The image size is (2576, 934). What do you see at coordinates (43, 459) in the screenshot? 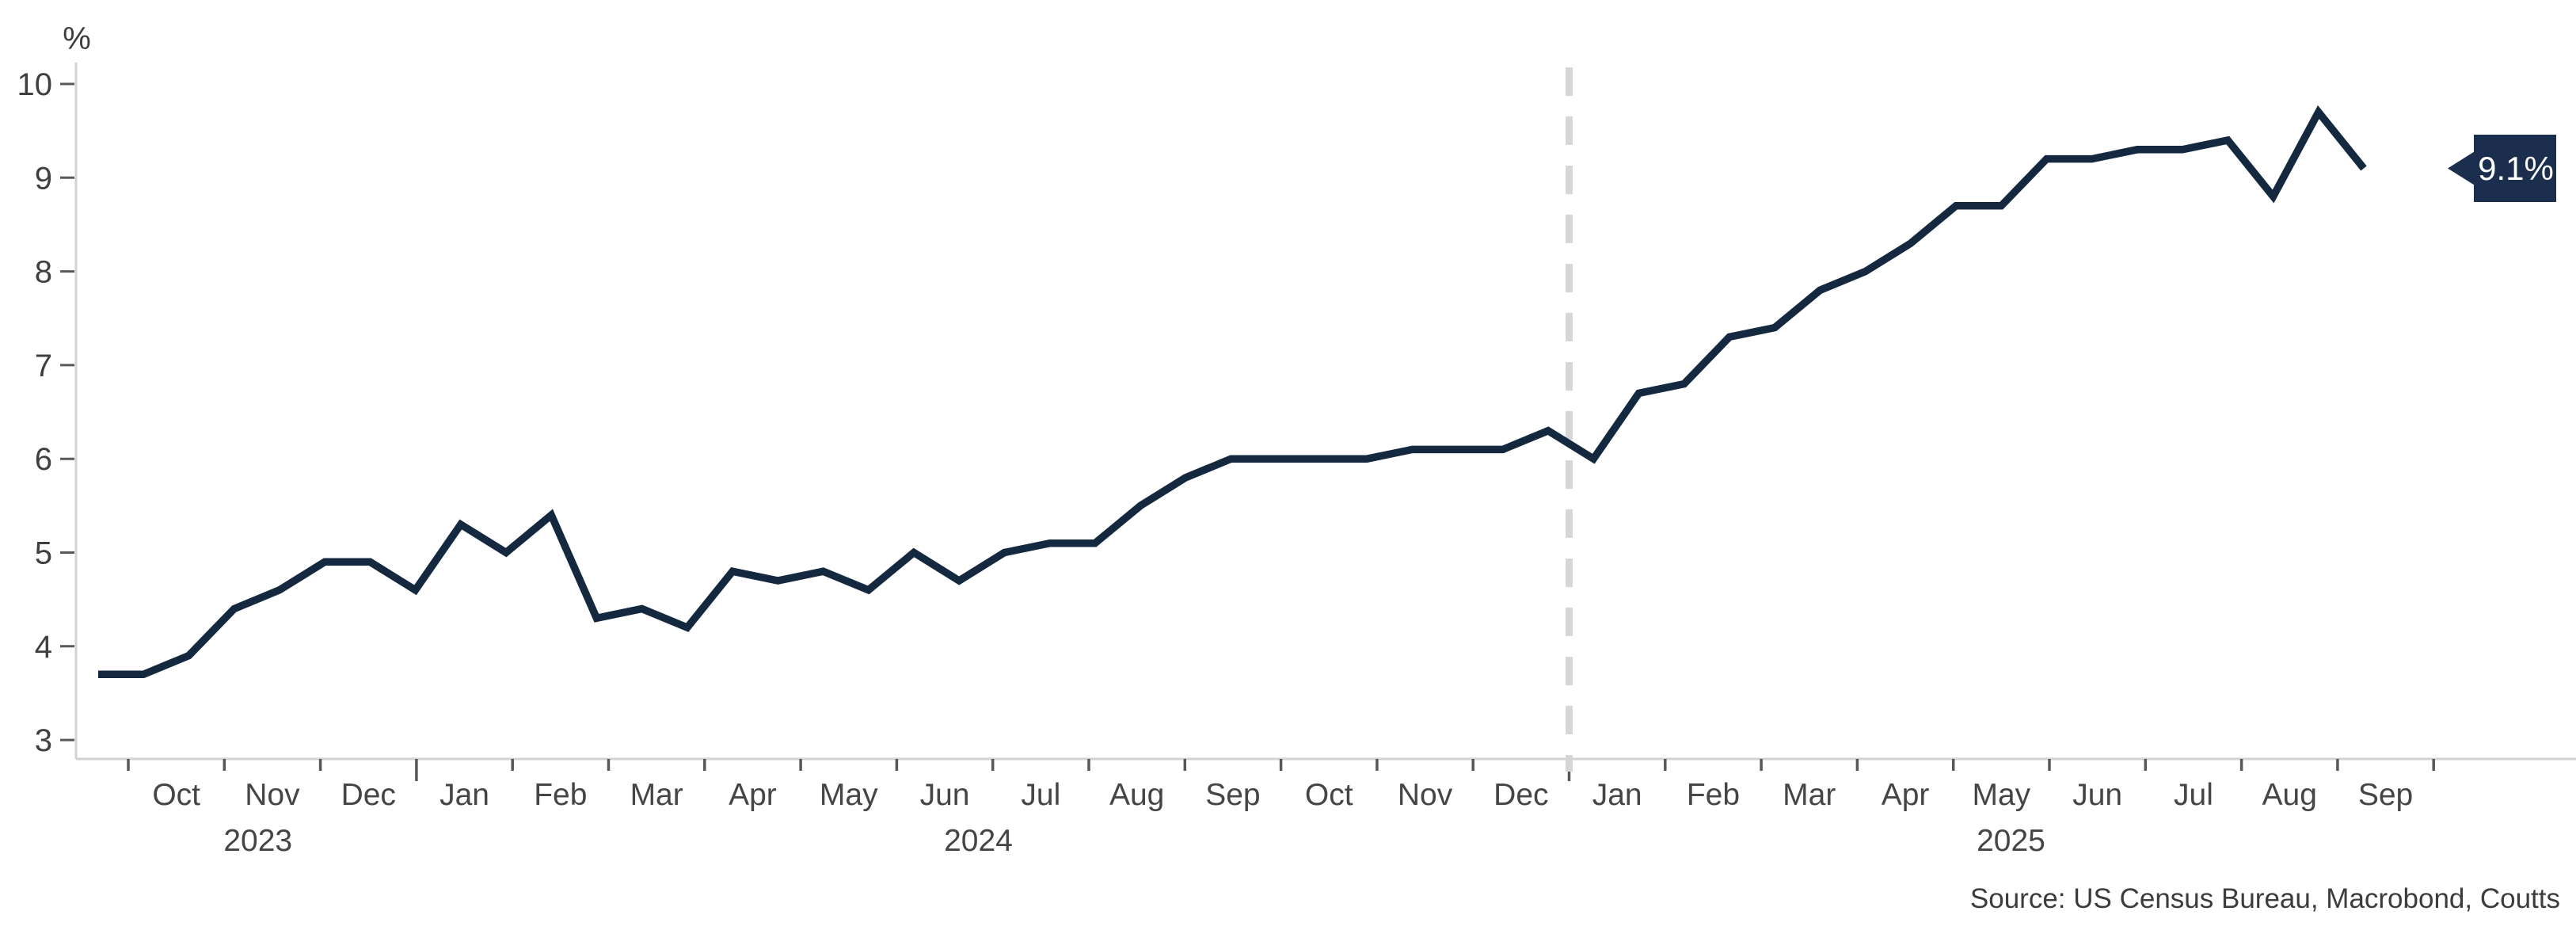
I see `y-axis-tick-label: 6` at bounding box center [43, 459].